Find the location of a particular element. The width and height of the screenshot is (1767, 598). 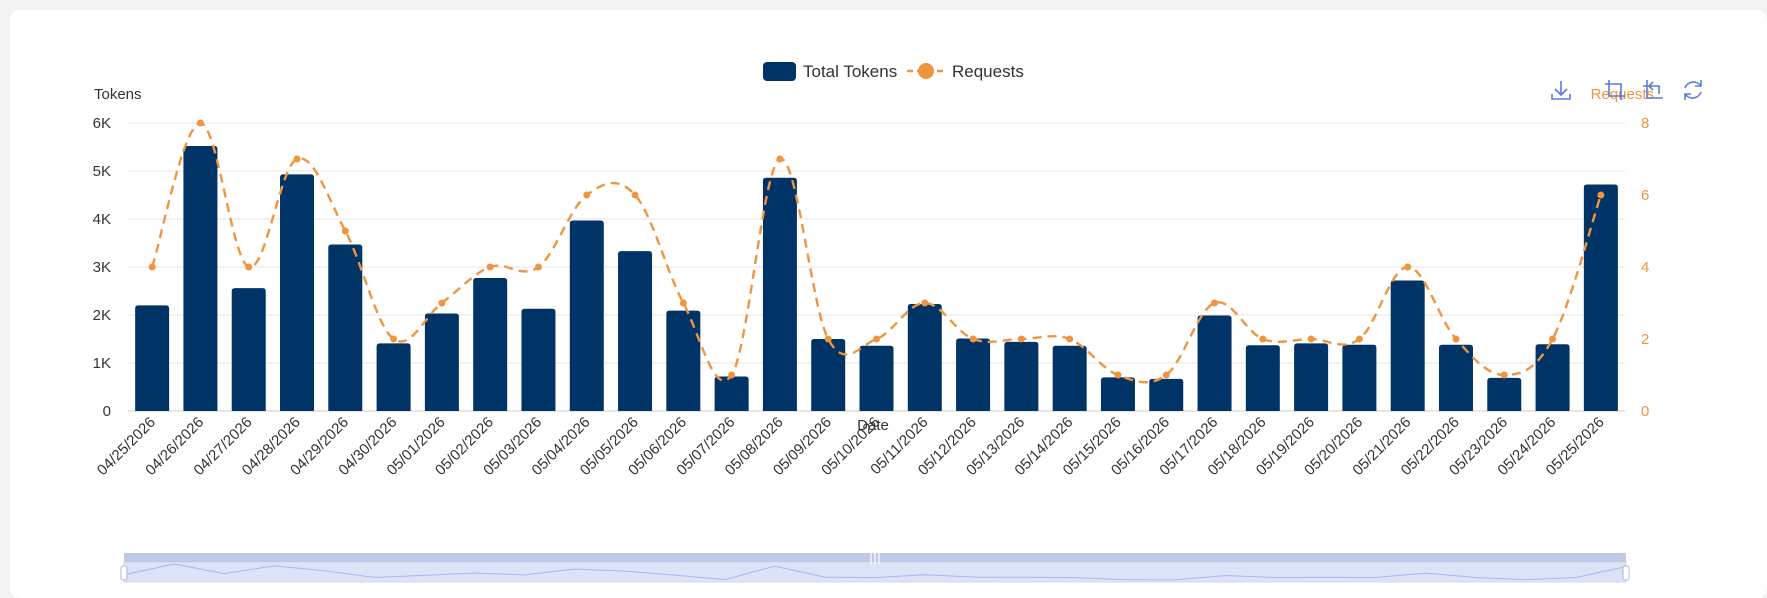

data-zoom-window is located at coordinates (875, 572).